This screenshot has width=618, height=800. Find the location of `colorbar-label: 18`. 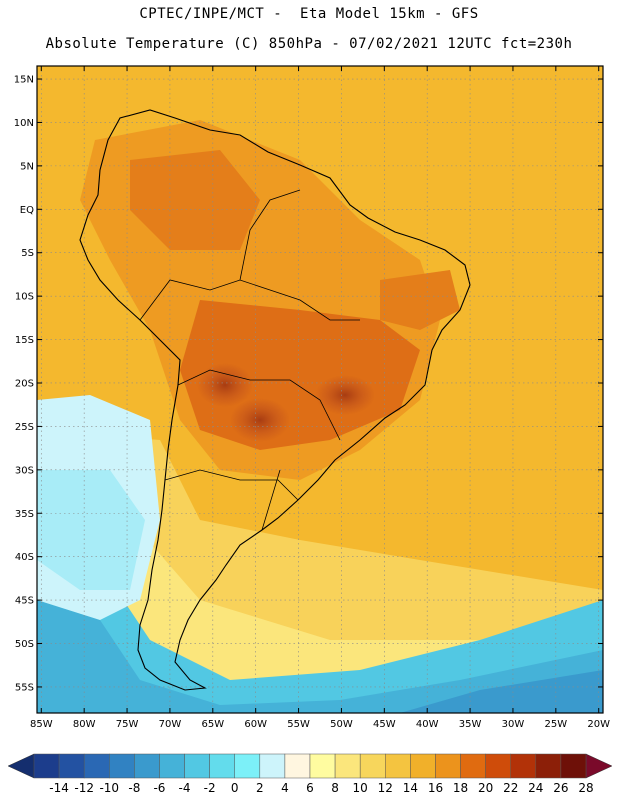

colorbar-label: 18 is located at coordinates (460, 788).